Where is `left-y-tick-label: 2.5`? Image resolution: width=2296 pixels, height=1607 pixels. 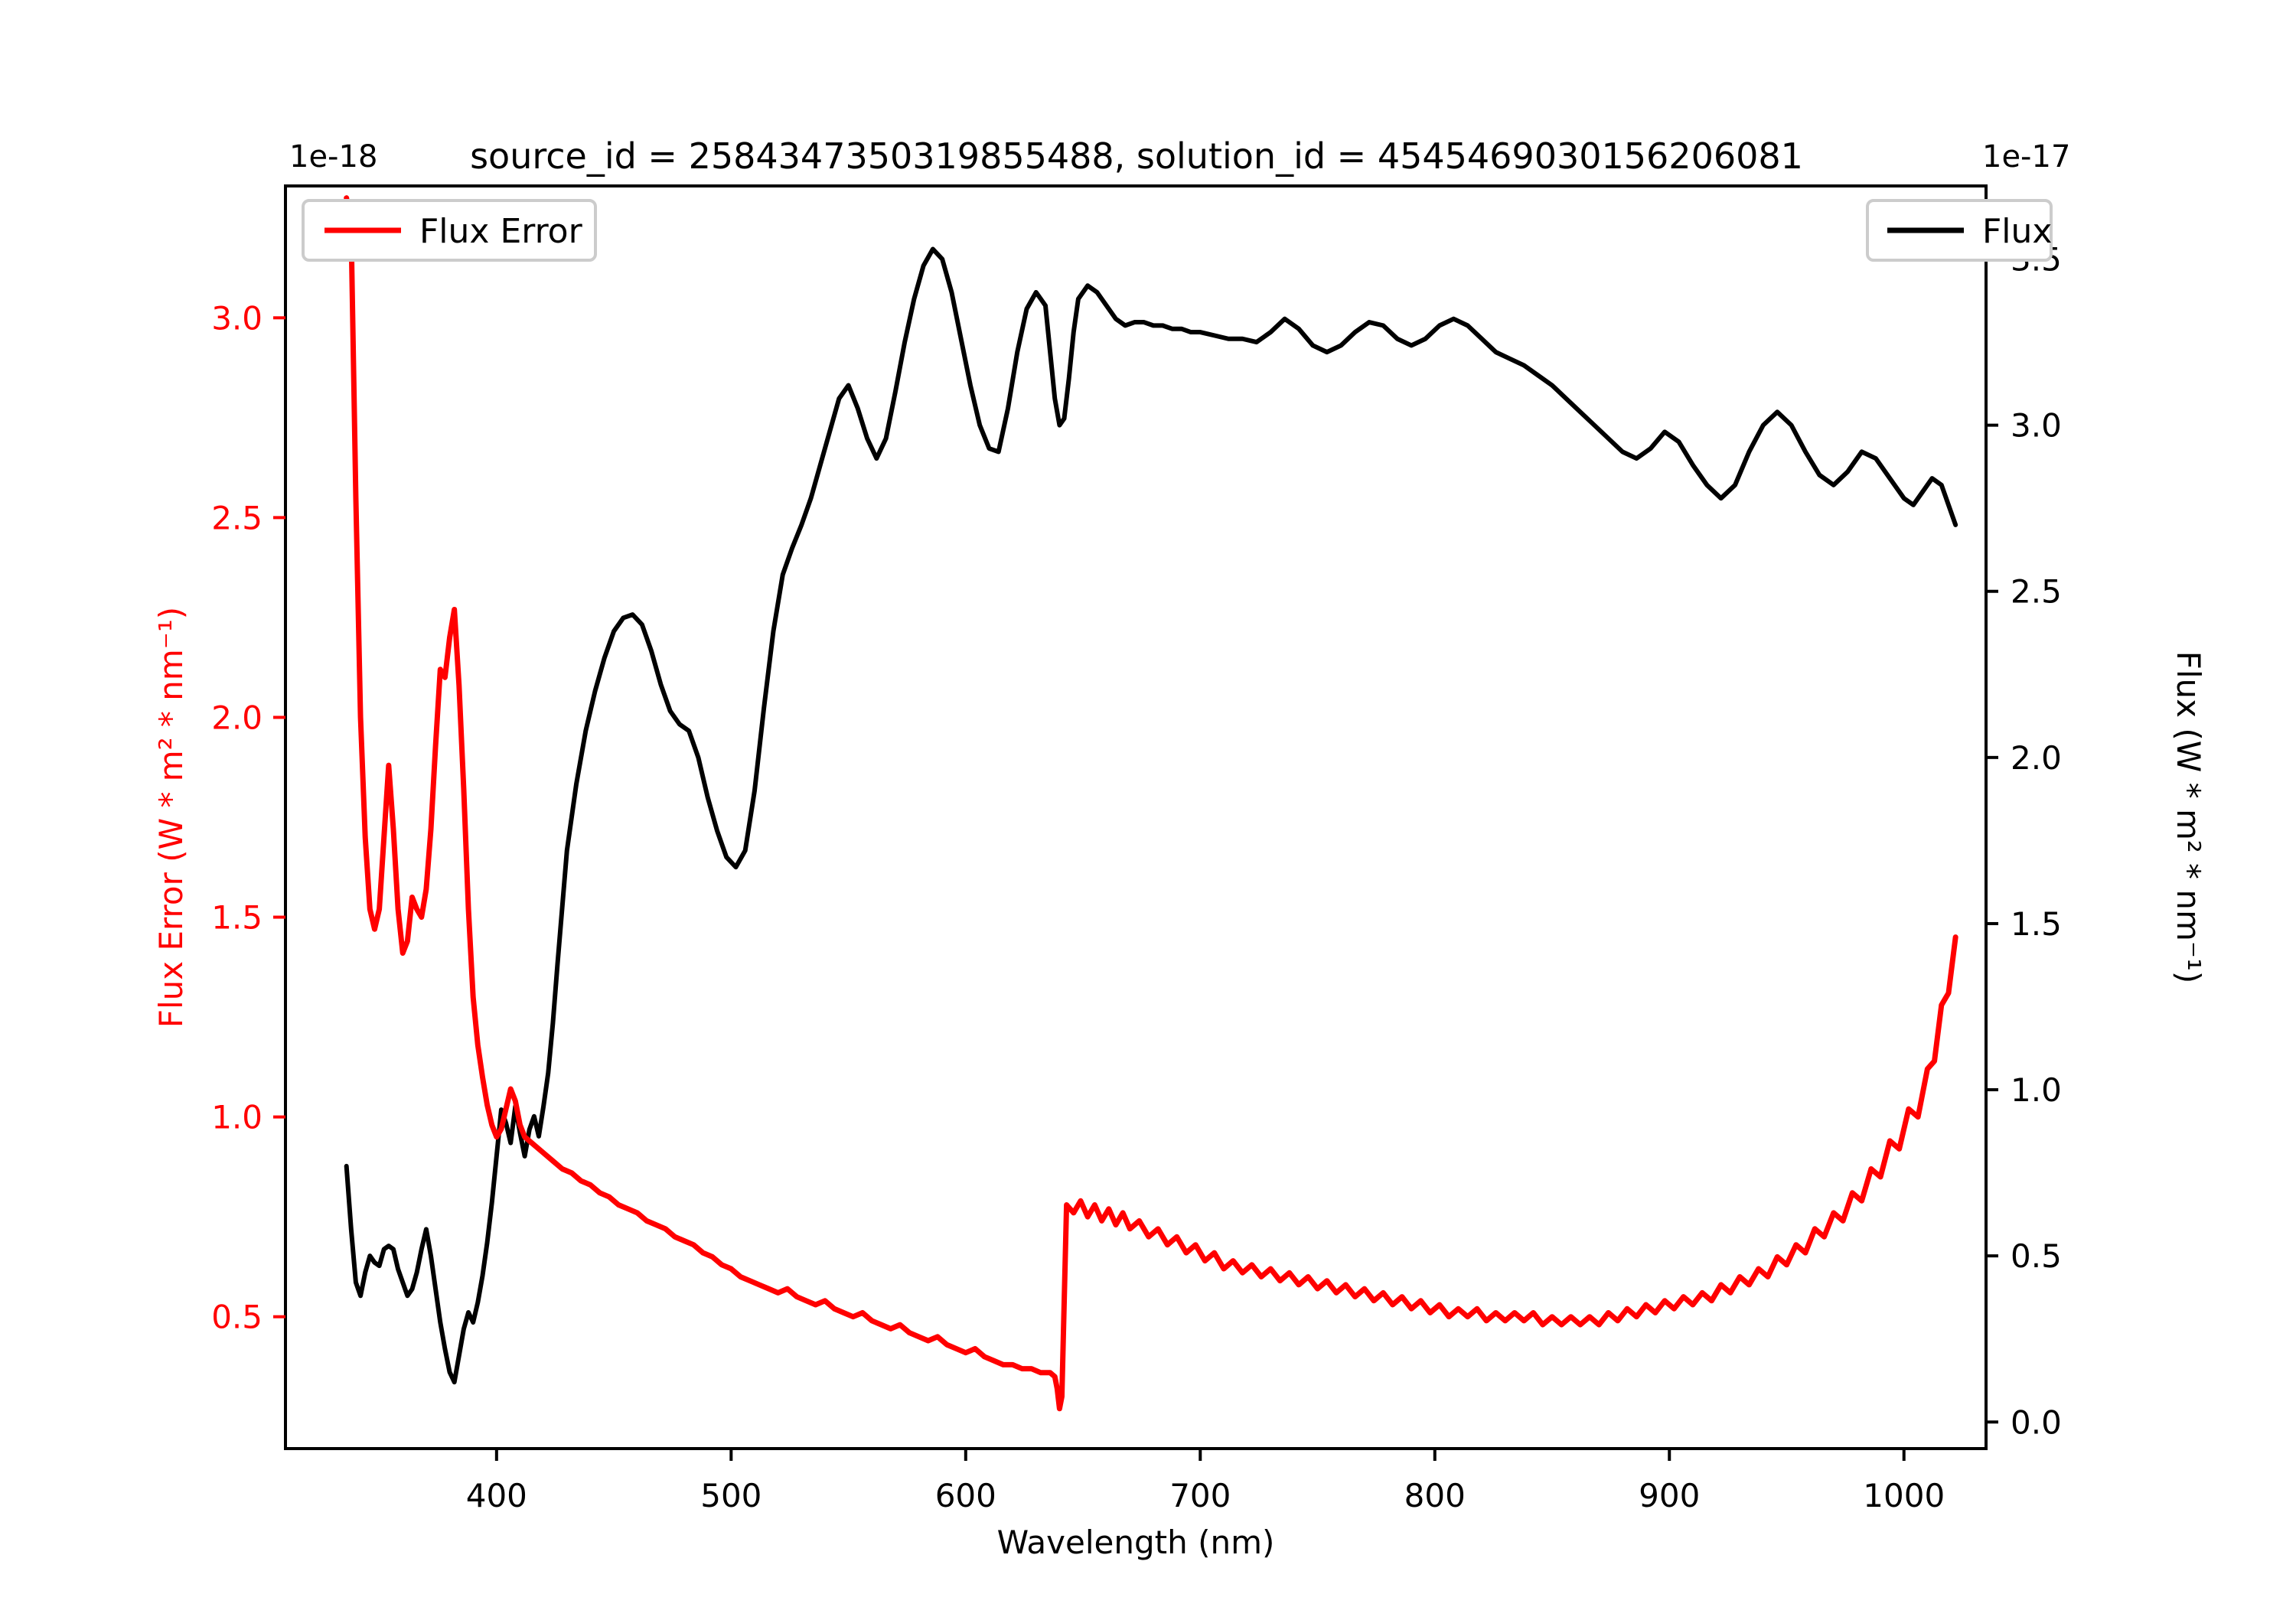
left-y-tick-label: 2.5 is located at coordinates (237, 517).